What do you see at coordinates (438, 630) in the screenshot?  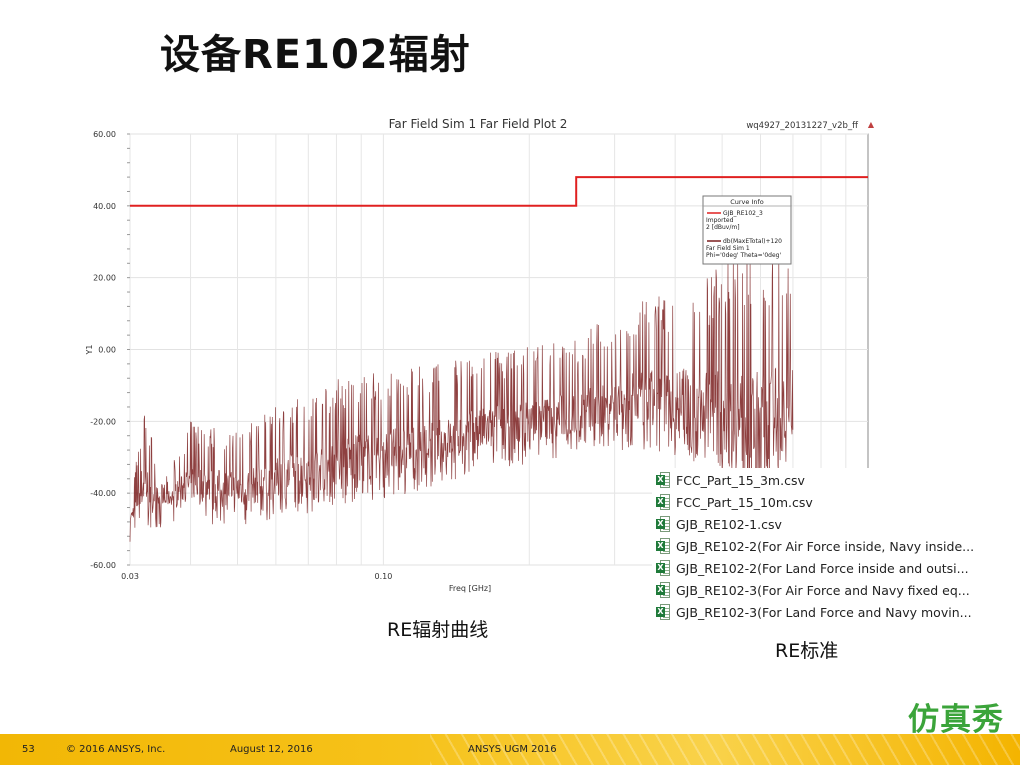 I see `caption-re-curve: RE辐射曲线` at bounding box center [438, 630].